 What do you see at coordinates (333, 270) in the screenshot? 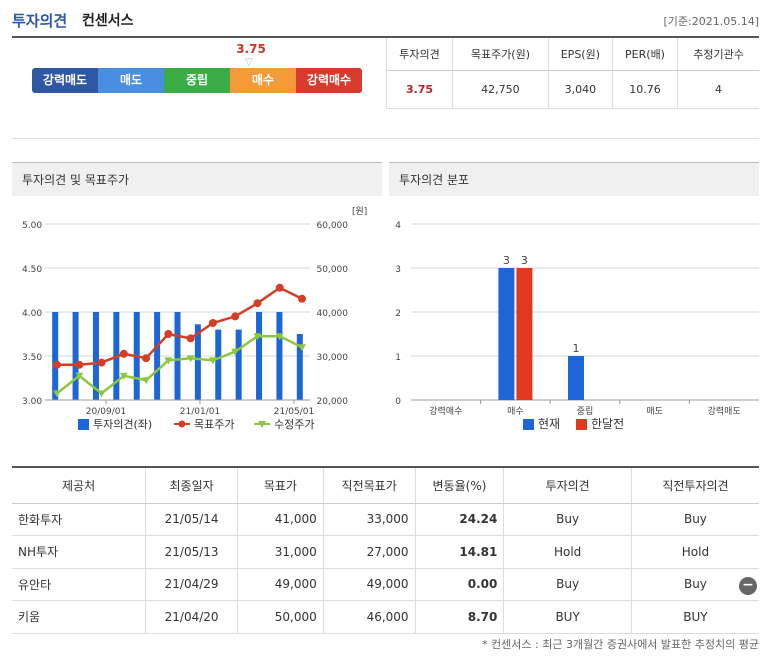
I see `y-right-tick-label: 50,000` at bounding box center [333, 270].